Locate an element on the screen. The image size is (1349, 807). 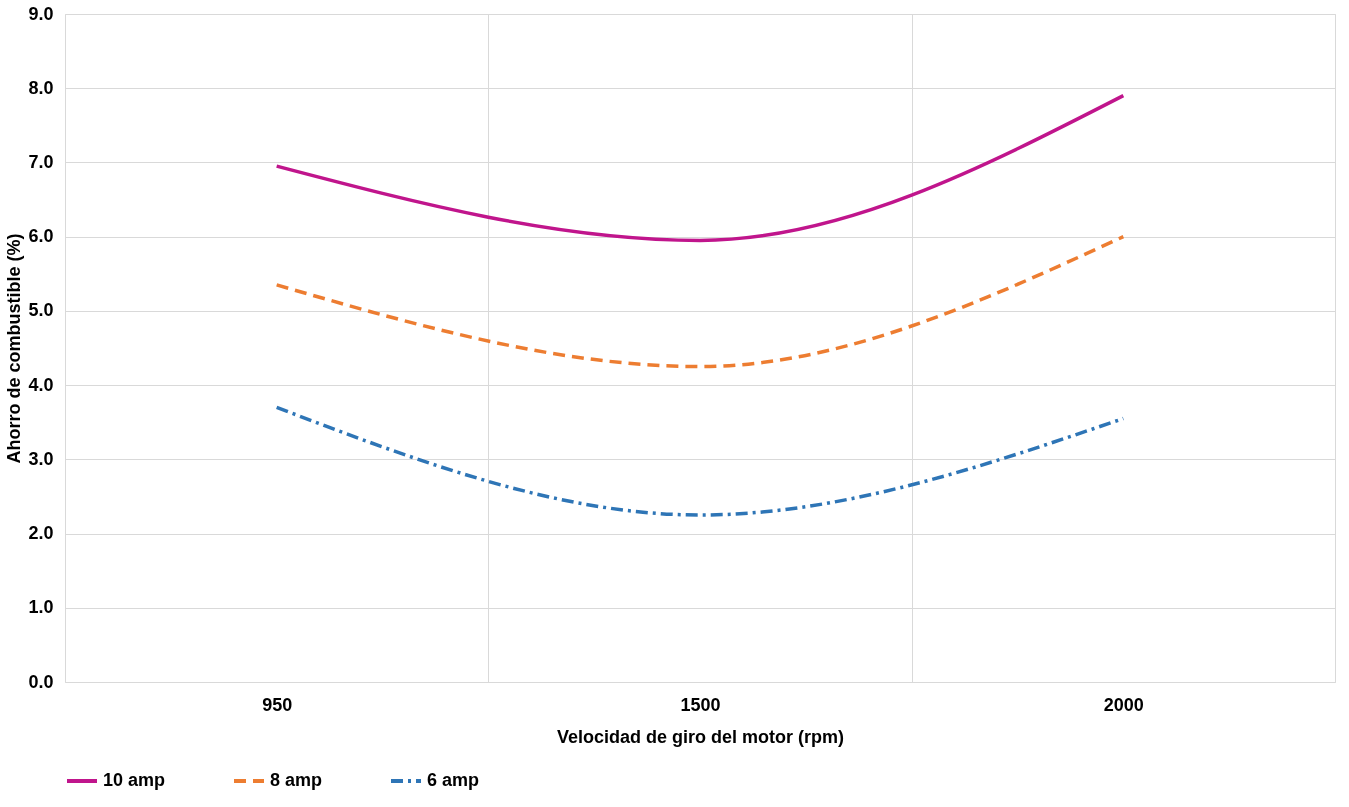
legend-label: 6 amp is located at coordinates (453, 780).